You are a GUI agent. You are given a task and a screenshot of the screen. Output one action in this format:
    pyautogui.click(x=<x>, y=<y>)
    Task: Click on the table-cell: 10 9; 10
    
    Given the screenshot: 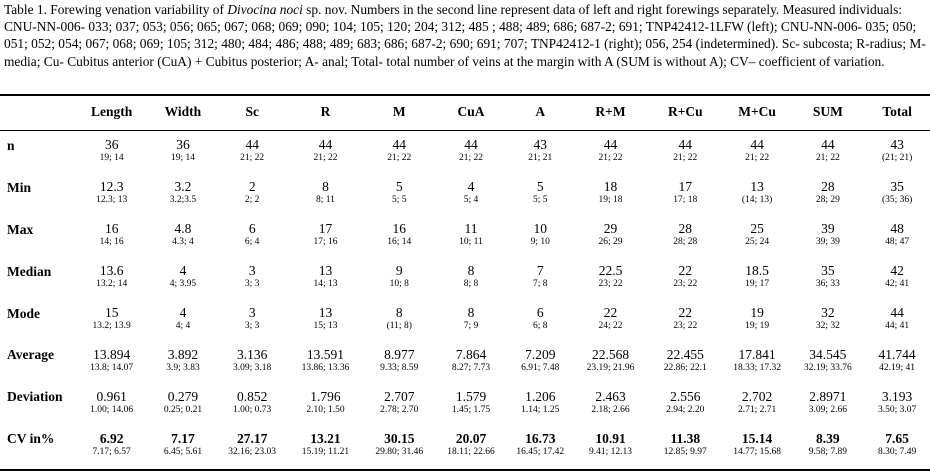 What is the action you would take?
    pyautogui.click(x=540, y=235)
    